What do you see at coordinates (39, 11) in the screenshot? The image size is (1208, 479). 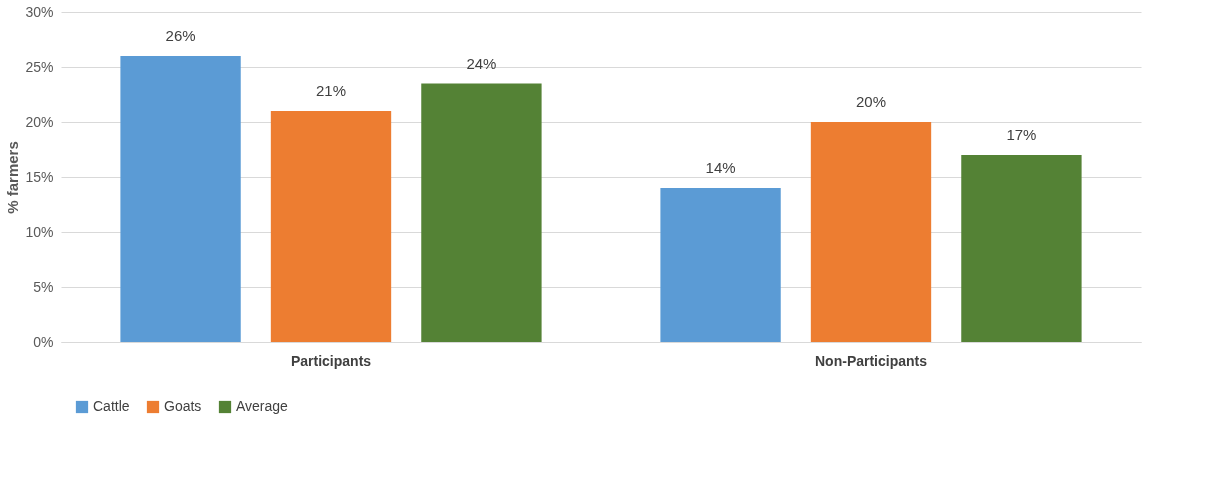 I see `y-tick-label: 30%` at bounding box center [39, 11].